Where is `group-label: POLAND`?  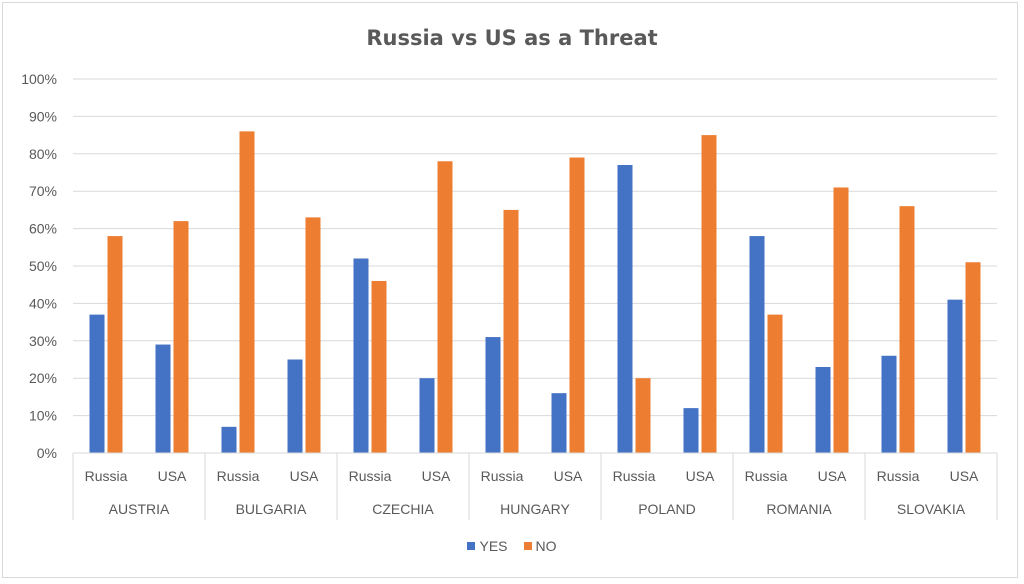 group-label: POLAND is located at coordinates (667, 509).